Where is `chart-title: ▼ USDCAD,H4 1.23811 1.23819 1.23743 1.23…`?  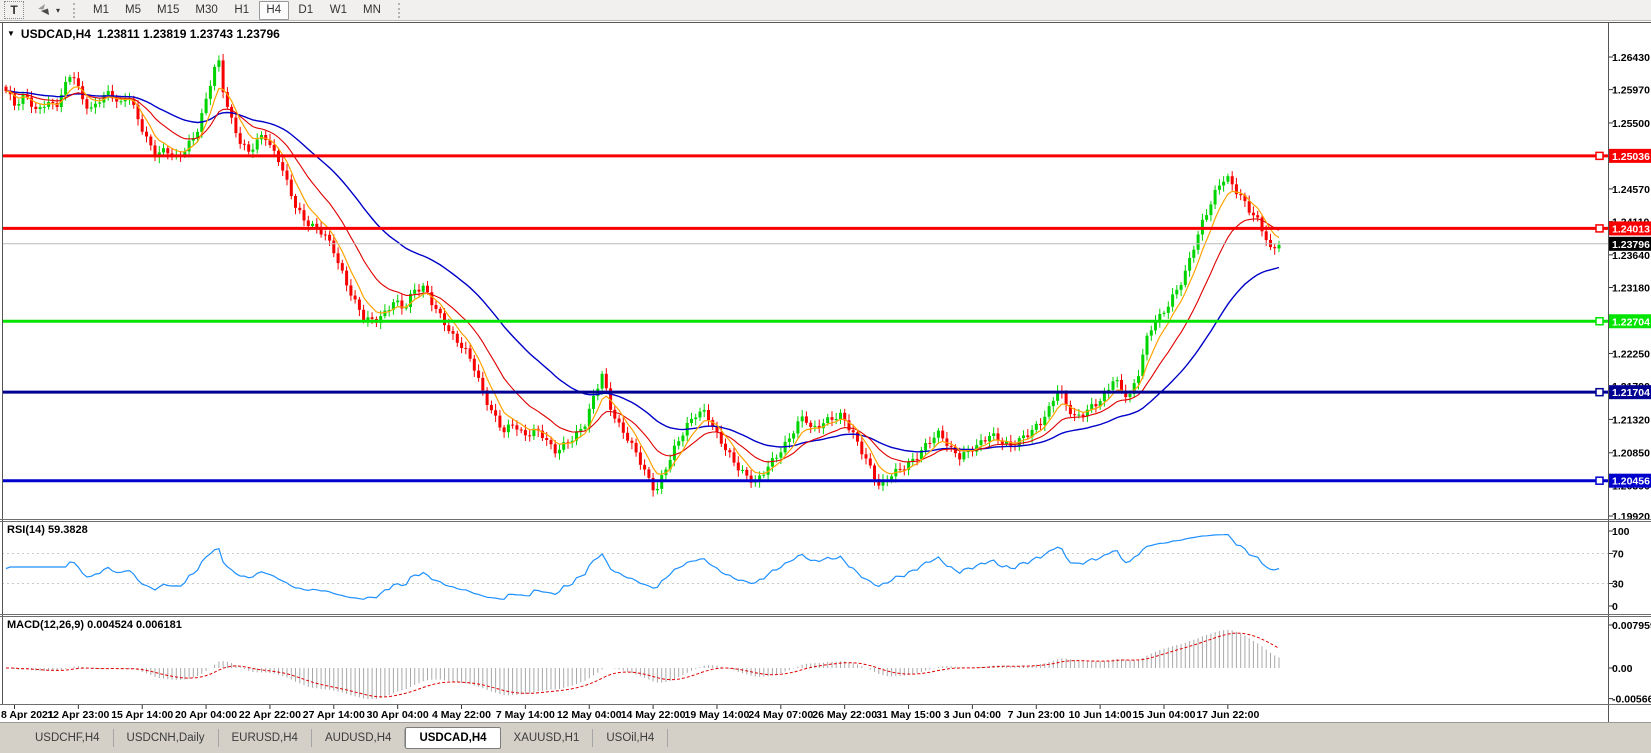
chart-title: ▼ USDCAD,H4 1.23811 1.23819 1.23743 1.23… is located at coordinates (143, 34).